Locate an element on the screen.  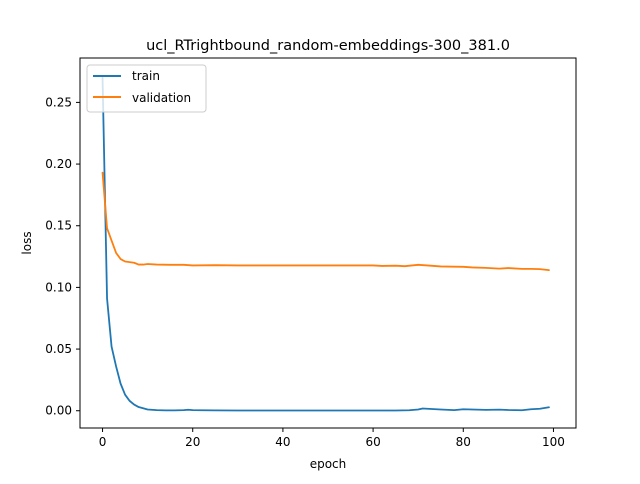
legend-label-validation: validation is located at coordinates (161, 98).